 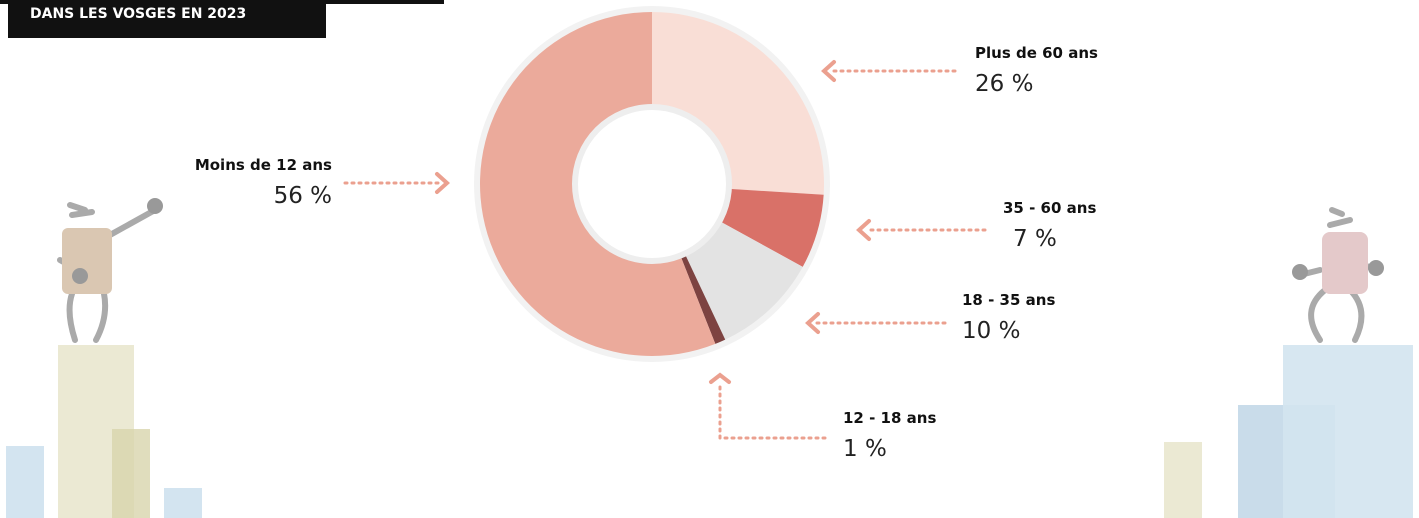 What do you see at coordinates (865, 449) in the screenshot?
I see `value-label: 1 %` at bounding box center [865, 449].